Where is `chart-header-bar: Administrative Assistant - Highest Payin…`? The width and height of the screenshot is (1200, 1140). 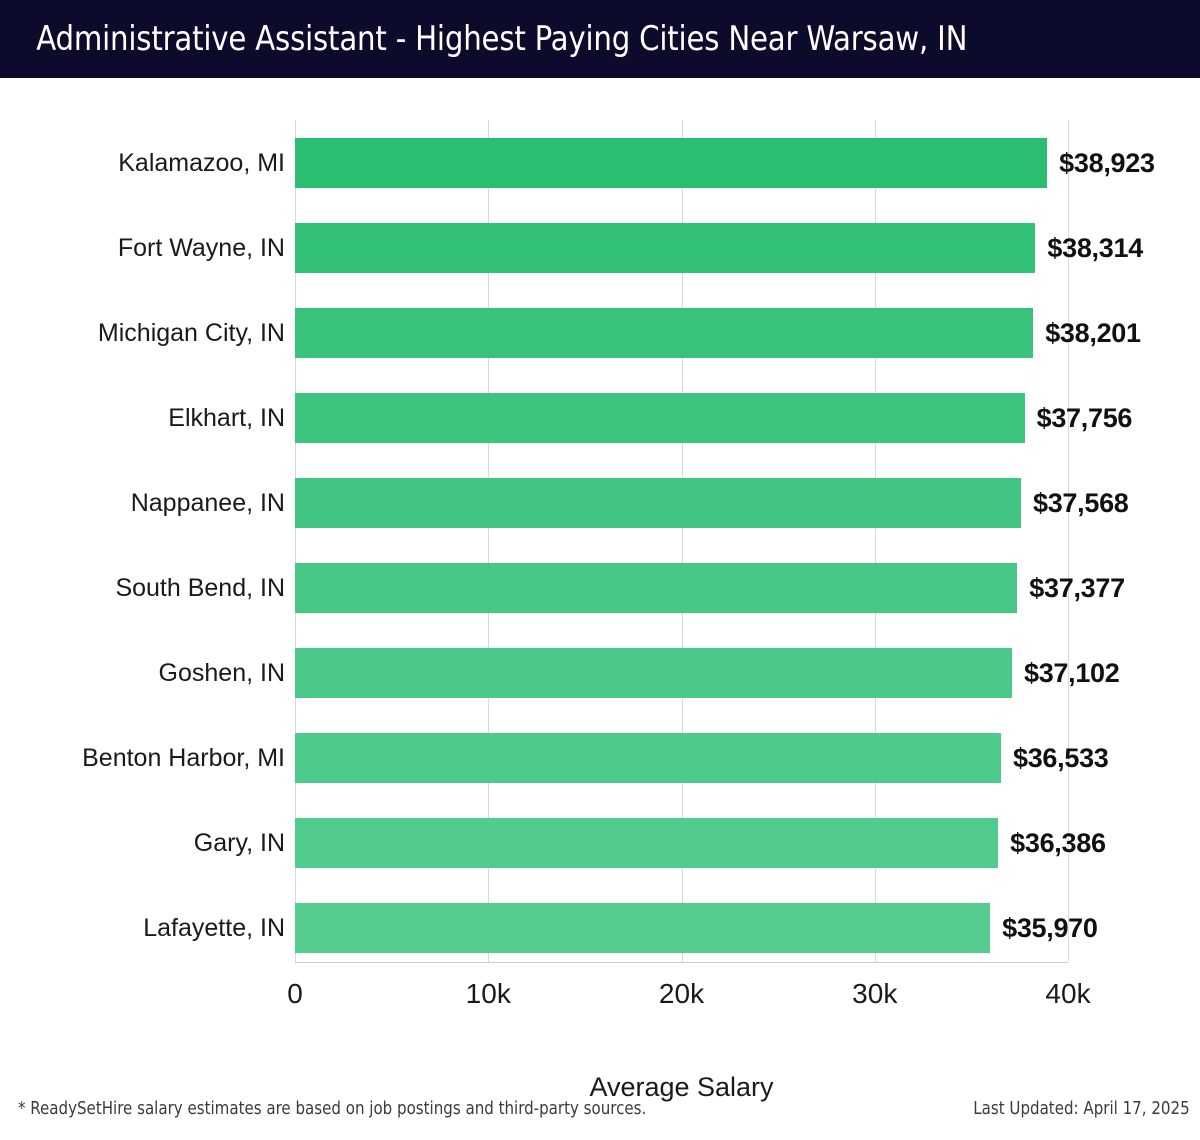 chart-header-bar: Administrative Assistant - Highest Payin… is located at coordinates (600, 39).